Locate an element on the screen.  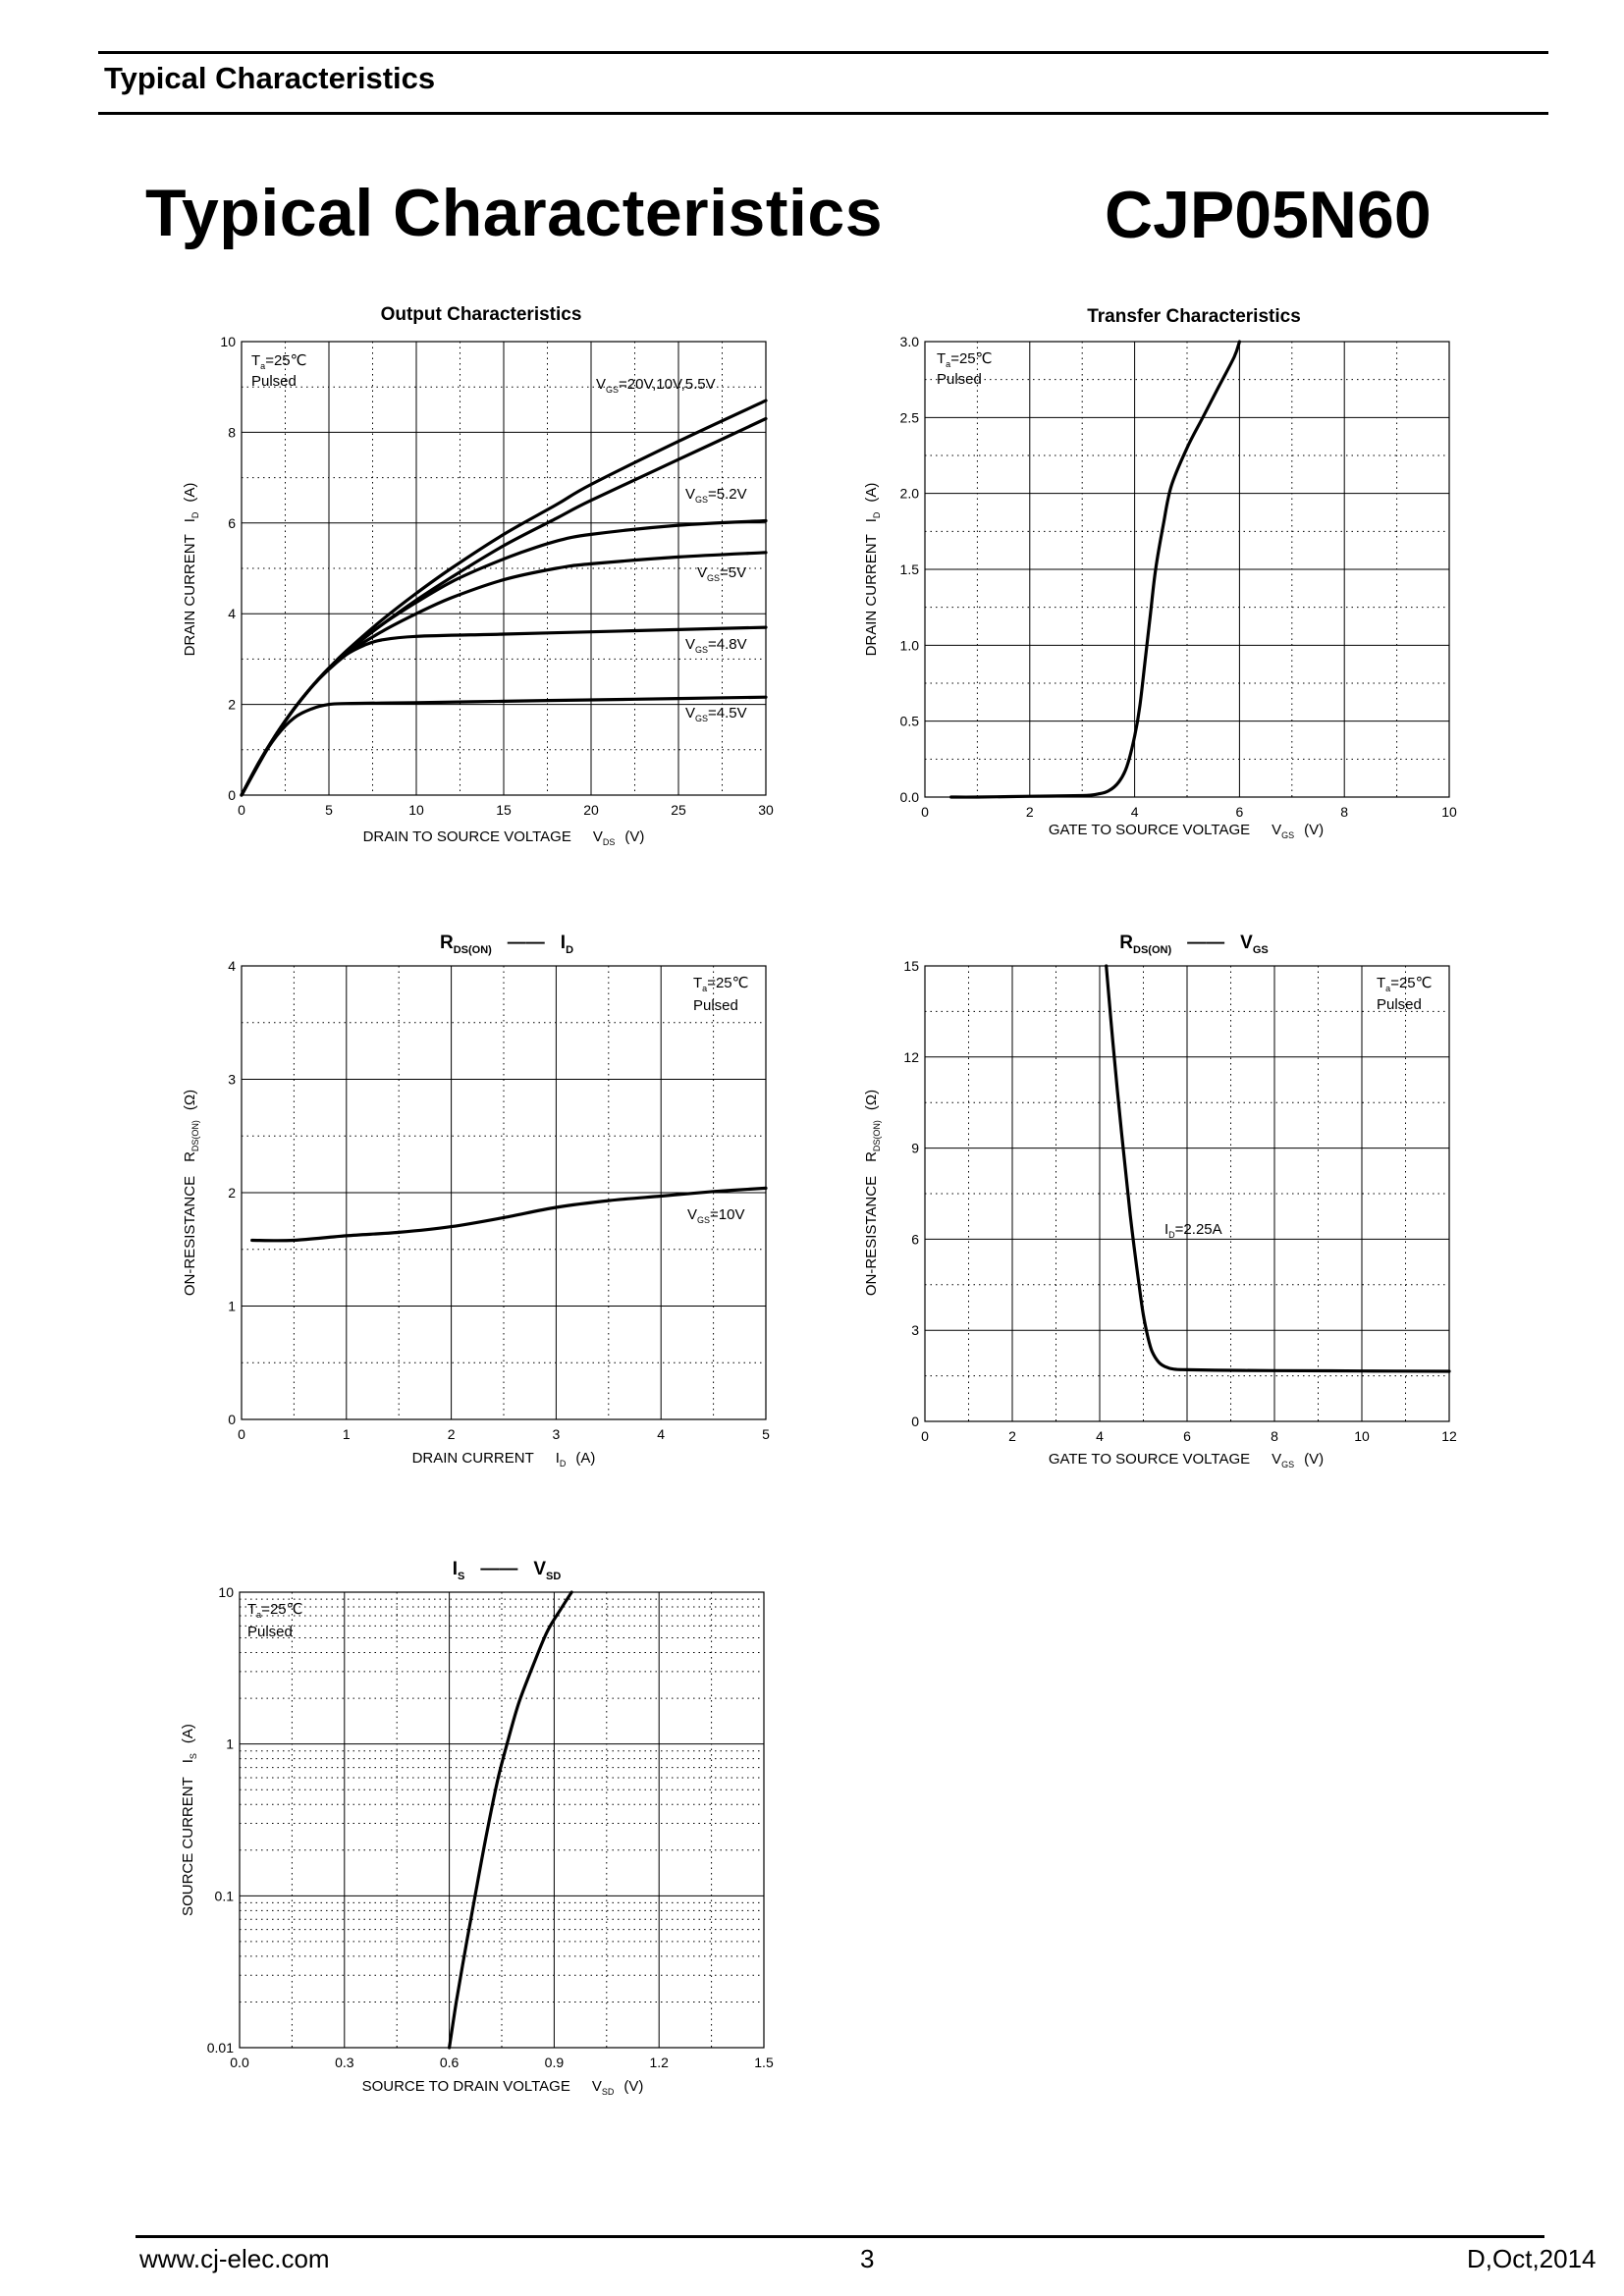
y-tick-label: 10 is located at coordinates (226, 1592).